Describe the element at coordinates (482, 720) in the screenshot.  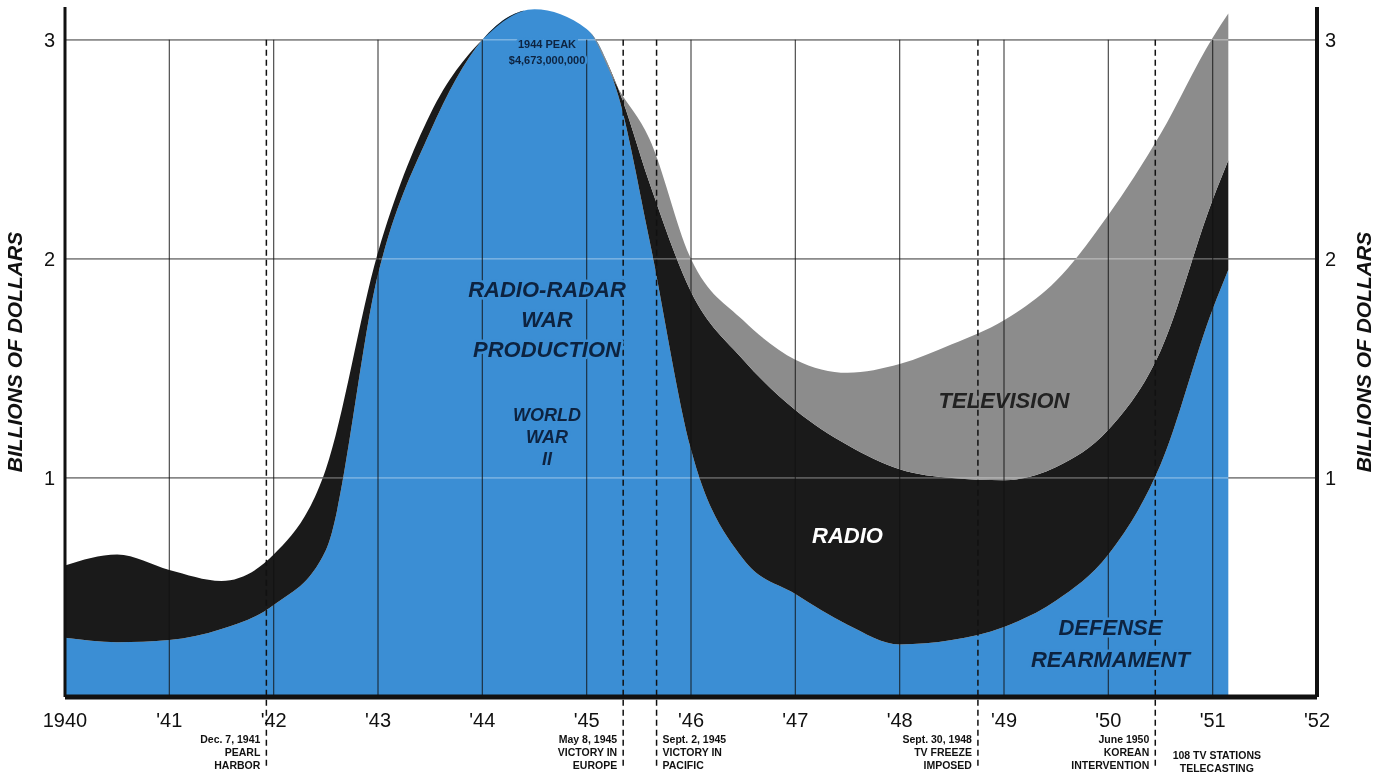
I see `x-tick-label: '44` at that location.